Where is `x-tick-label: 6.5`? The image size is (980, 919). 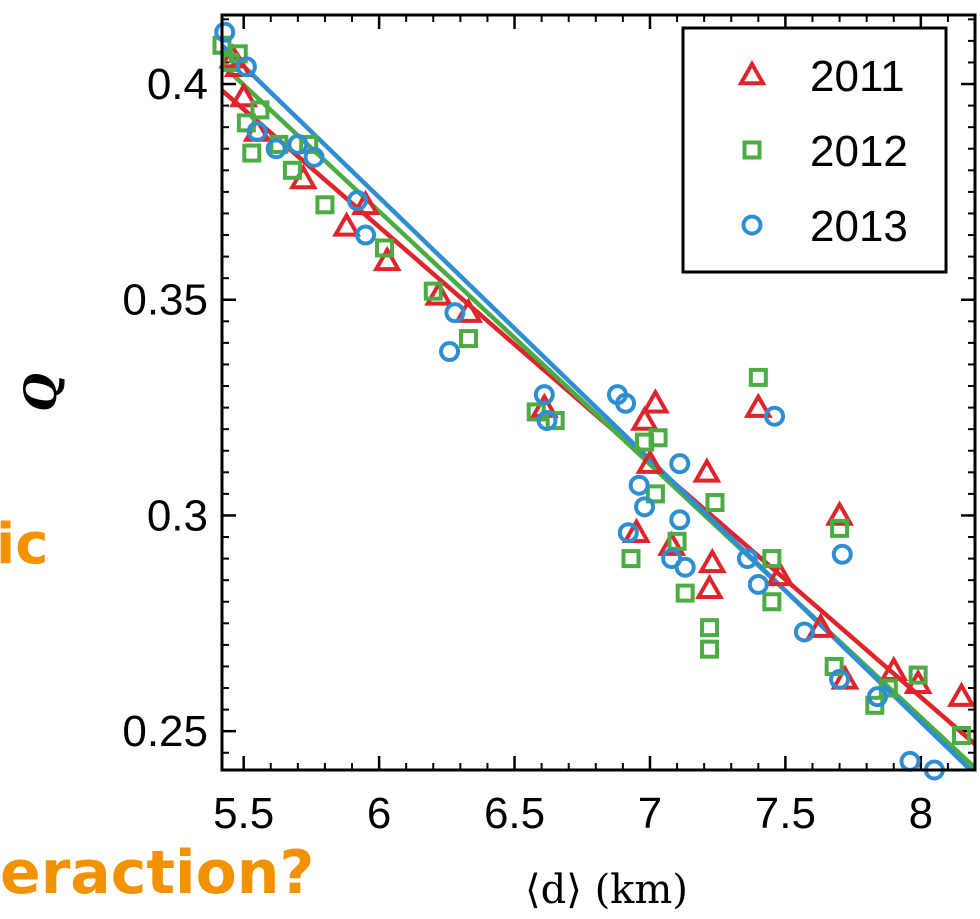
x-tick-label: 6.5 is located at coordinates (514, 813).